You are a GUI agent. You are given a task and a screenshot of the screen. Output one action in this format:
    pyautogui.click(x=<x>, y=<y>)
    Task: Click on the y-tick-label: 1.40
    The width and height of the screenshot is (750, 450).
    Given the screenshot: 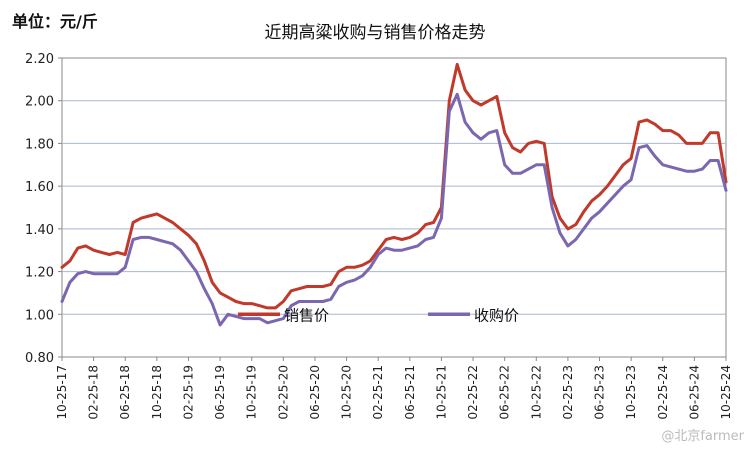 What is the action you would take?
    pyautogui.click(x=39, y=230)
    